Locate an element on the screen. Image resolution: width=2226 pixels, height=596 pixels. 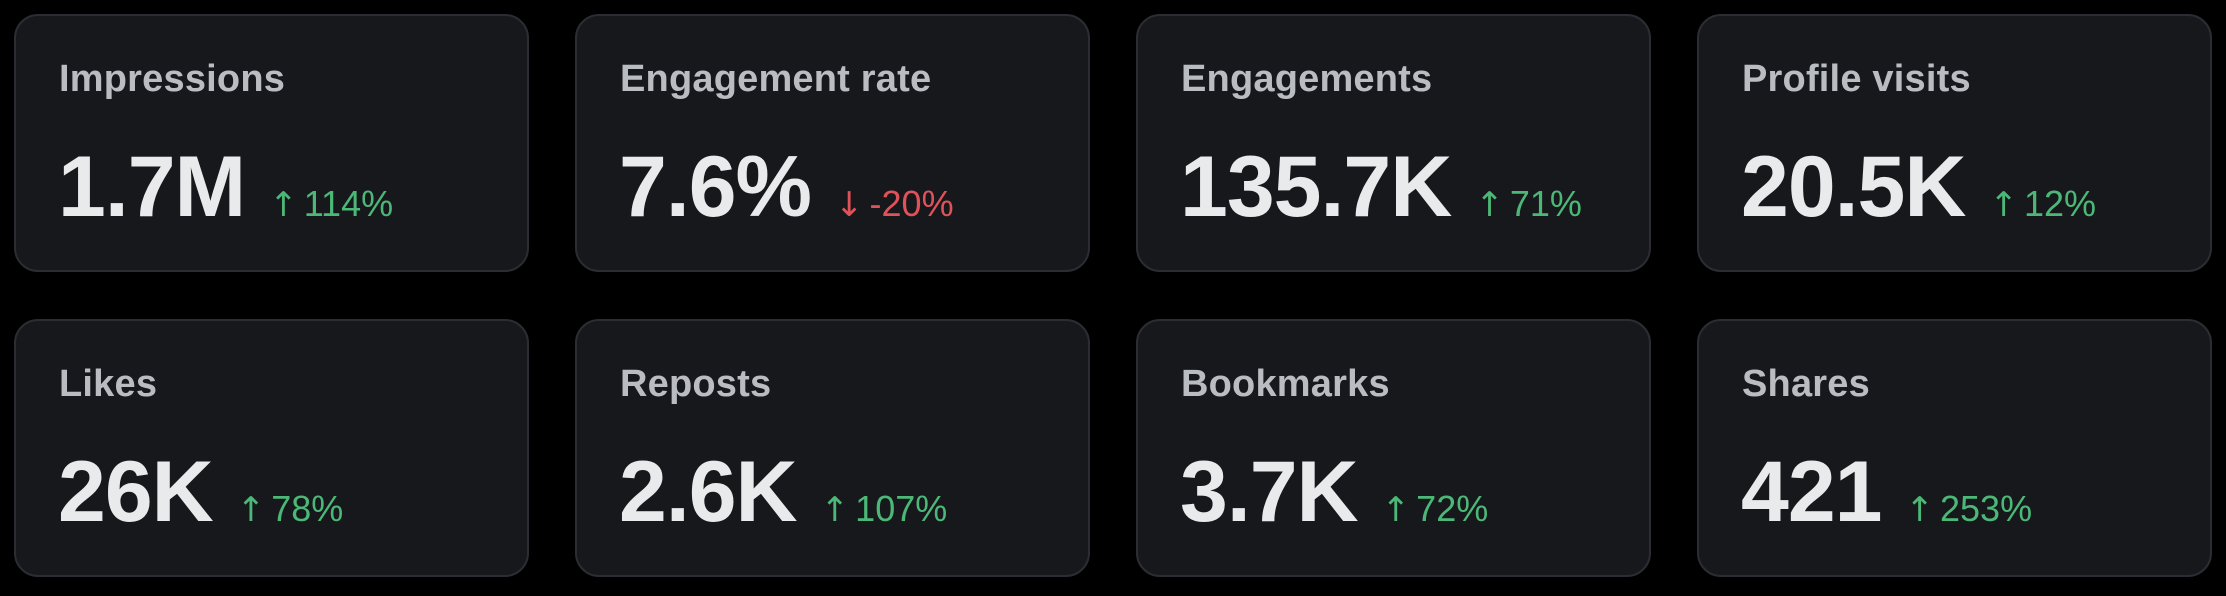
metric-change-value: 71% is located at coordinates (1545, 203).